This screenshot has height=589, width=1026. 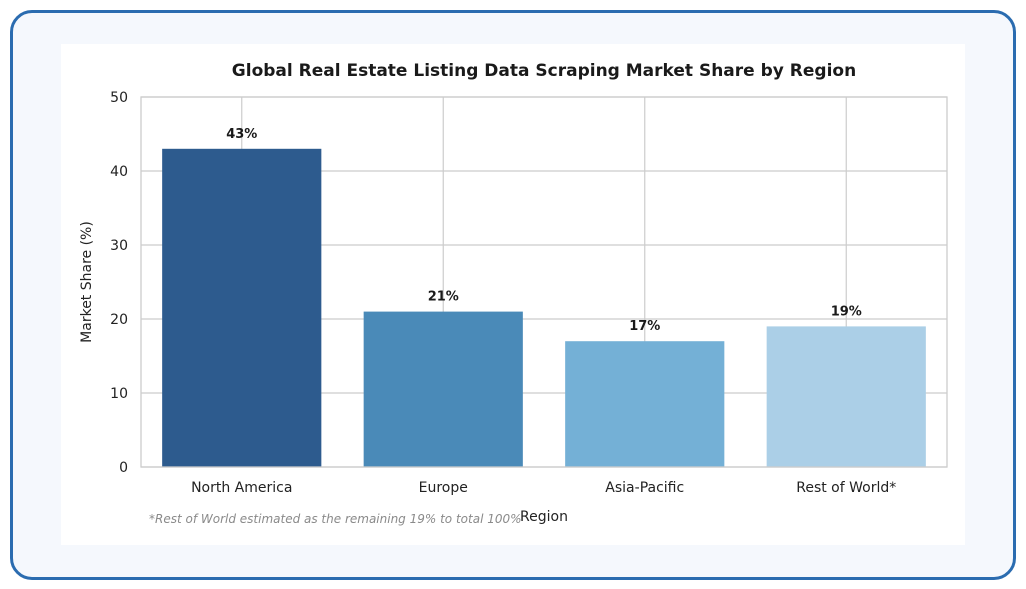 What do you see at coordinates (241, 488) in the screenshot?
I see `x-tick-label: North America` at bounding box center [241, 488].